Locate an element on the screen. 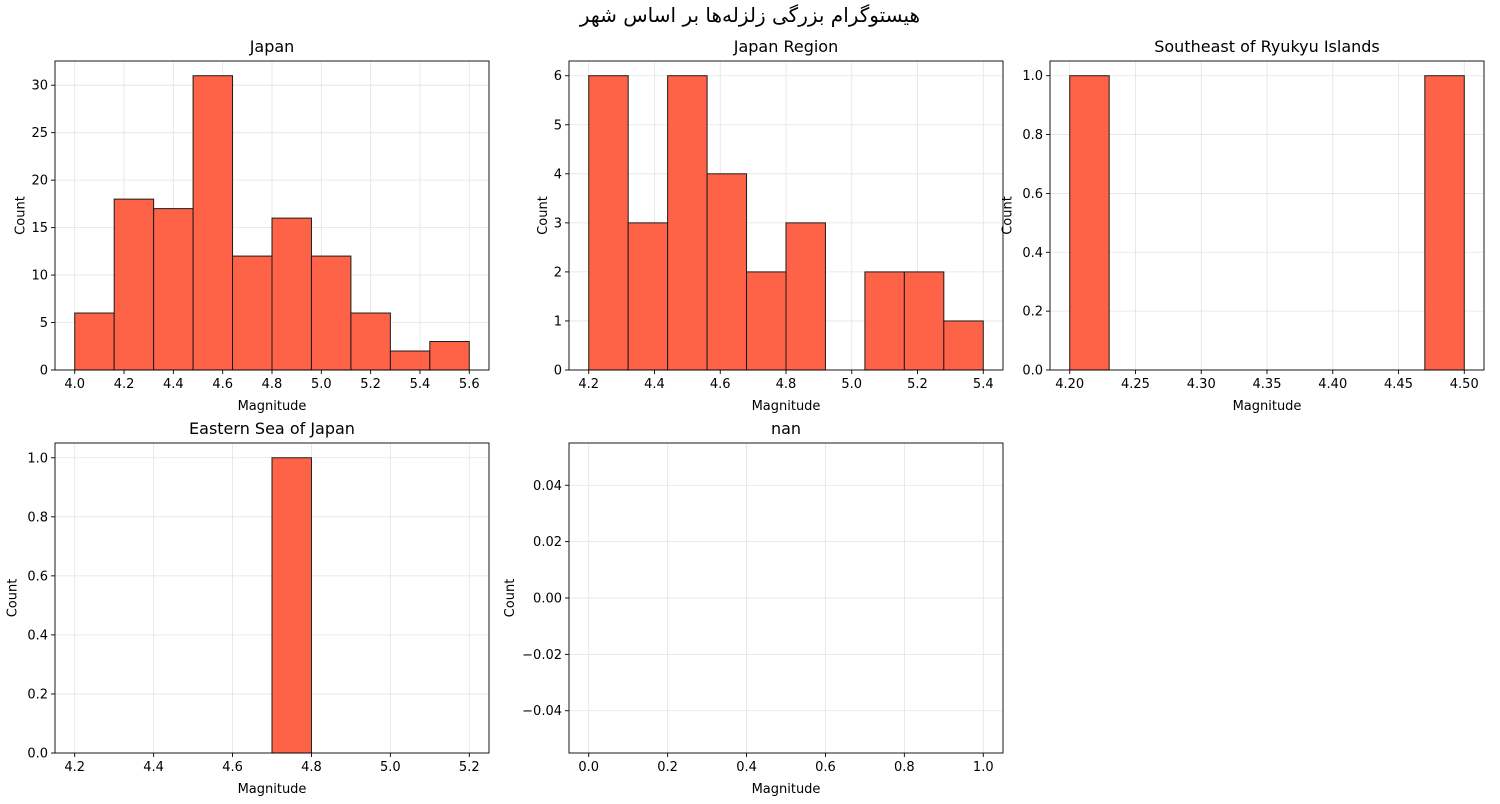 The image size is (1500, 804). y-tick-label: −0.04 is located at coordinates (542, 711).